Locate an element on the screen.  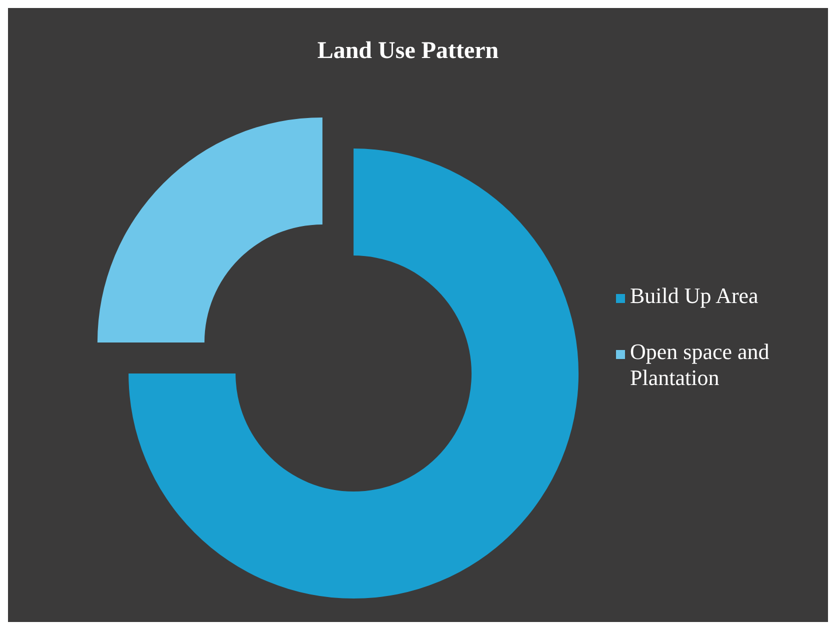
legend-label: Build Up Area is located at coordinates (694, 295).